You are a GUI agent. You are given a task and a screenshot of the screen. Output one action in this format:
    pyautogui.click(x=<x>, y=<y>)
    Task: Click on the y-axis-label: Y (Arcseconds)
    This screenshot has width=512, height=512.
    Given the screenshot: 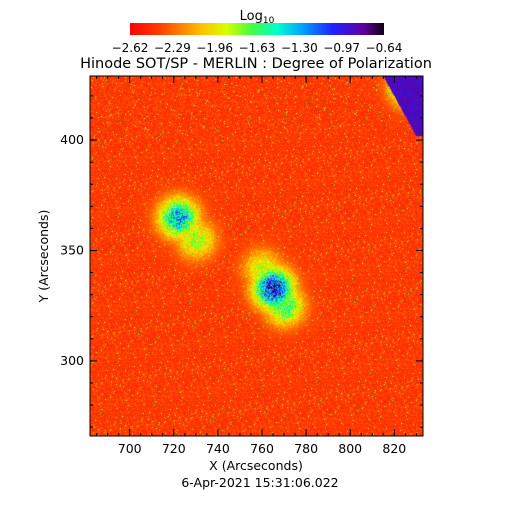 What is the action you would take?
    pyautogui.click(x=43, y=257)
    